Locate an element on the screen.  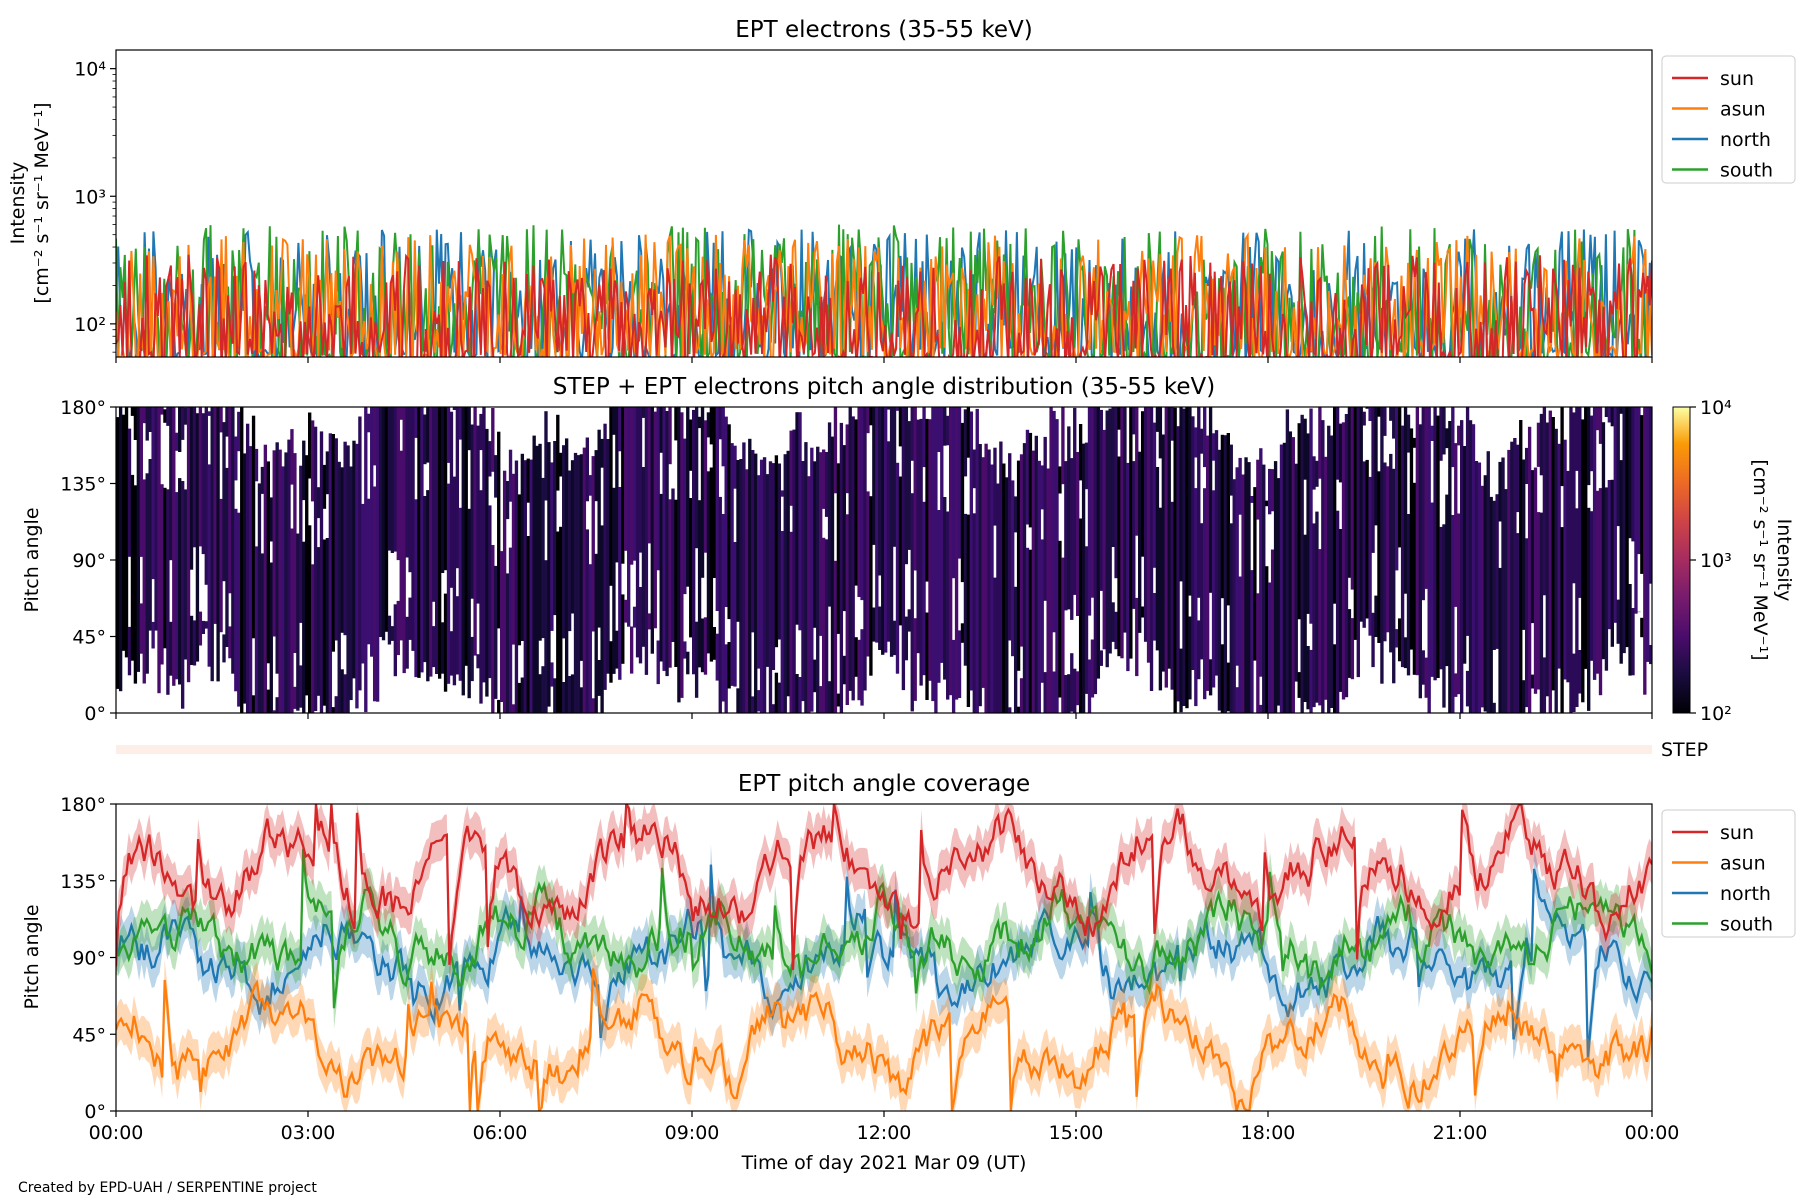
colorbar-tick-label: 10² is located at coordinates (1716, 714).